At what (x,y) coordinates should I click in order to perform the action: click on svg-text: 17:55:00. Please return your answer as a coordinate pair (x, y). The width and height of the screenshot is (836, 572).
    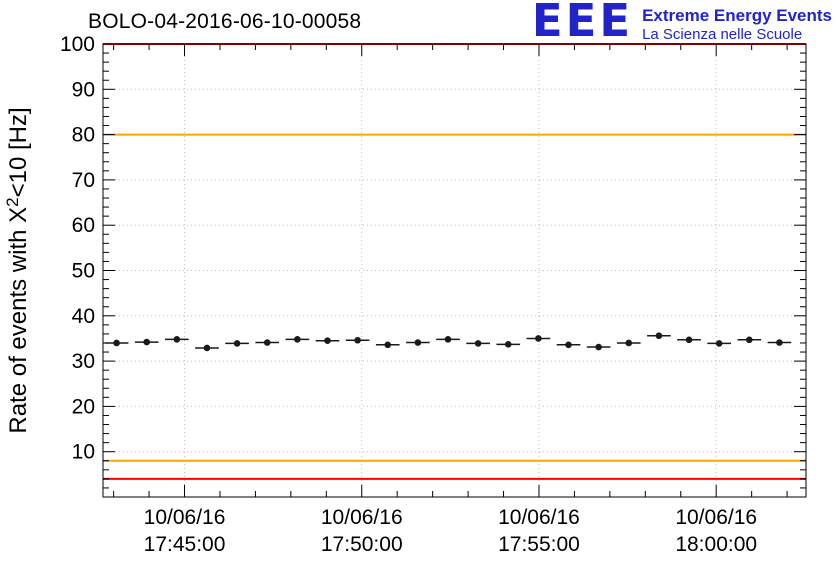
    Looking at the image, I should click on (539, 544).